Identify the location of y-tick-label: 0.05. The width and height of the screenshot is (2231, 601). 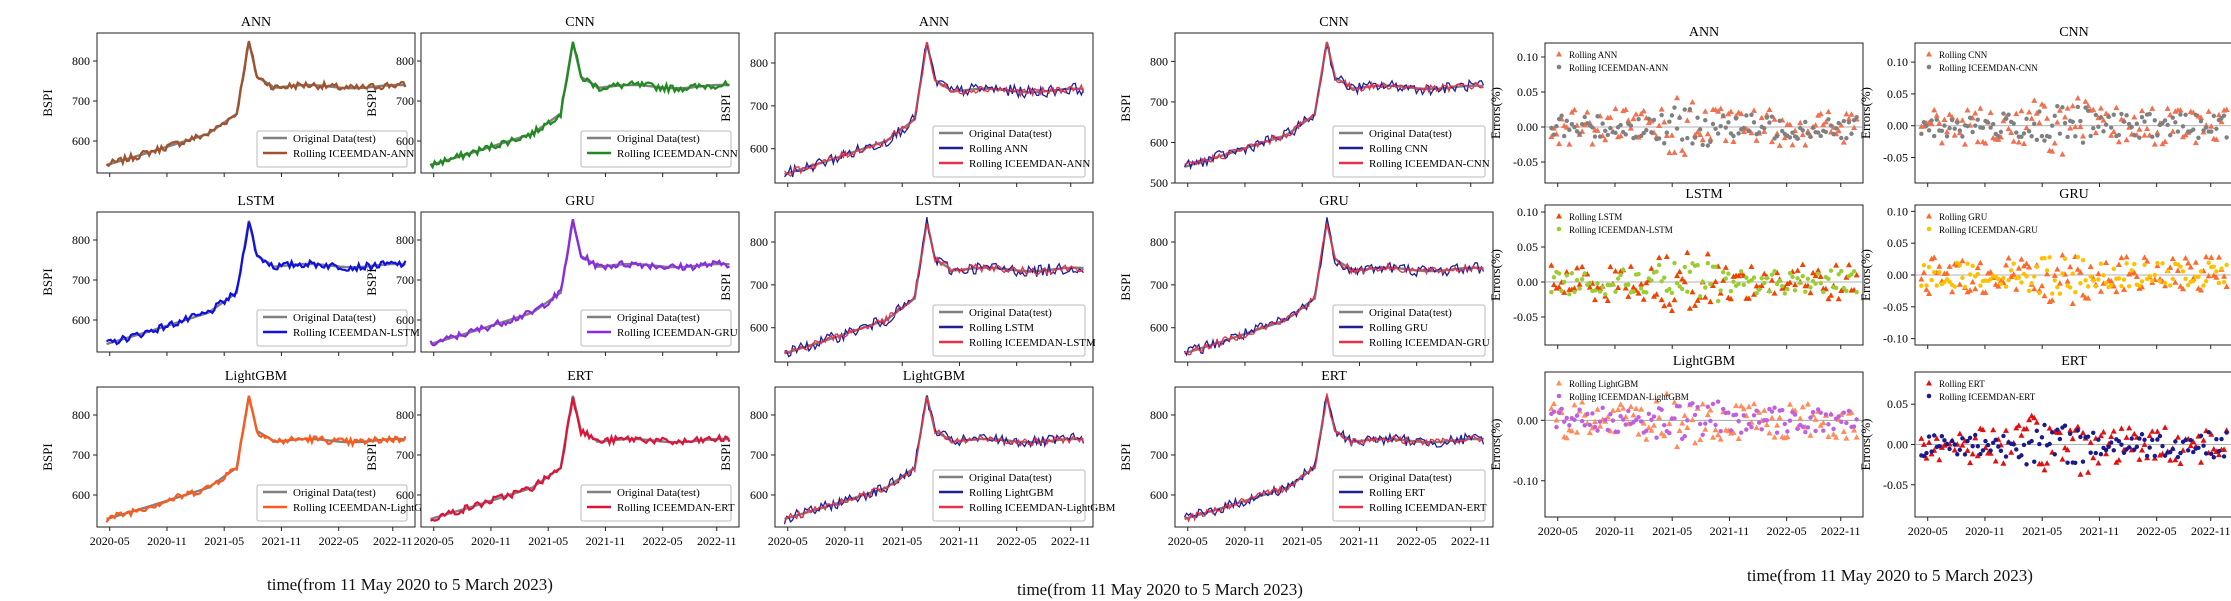
(1897, 243).